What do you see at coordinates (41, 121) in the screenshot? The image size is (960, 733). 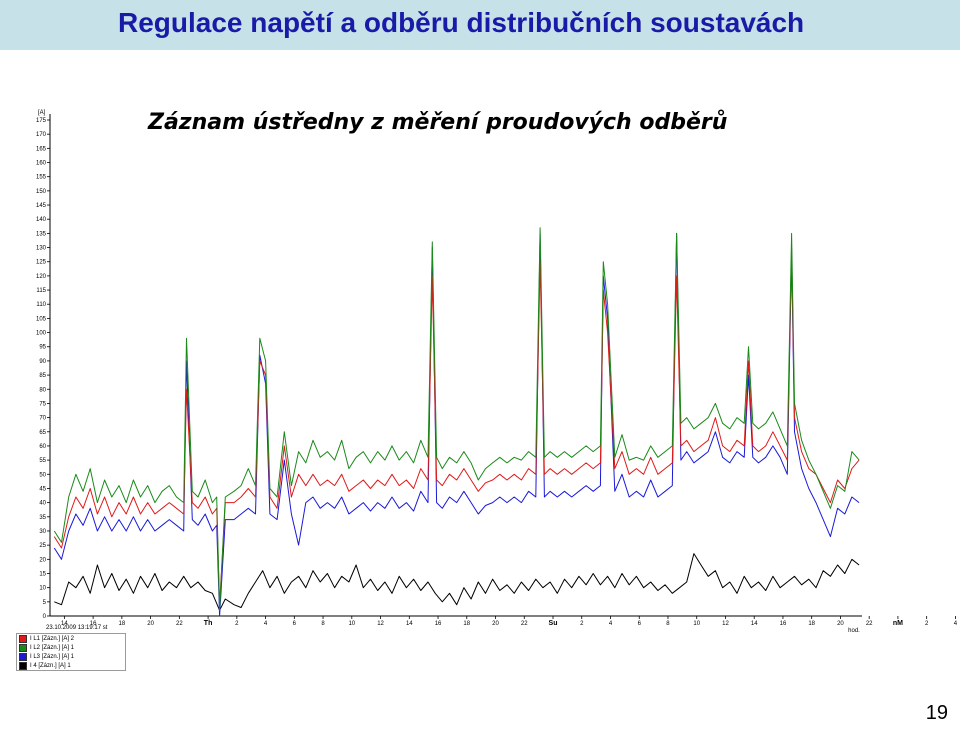 I see `y-tick-label: 175` at bounding box center [41, 121].